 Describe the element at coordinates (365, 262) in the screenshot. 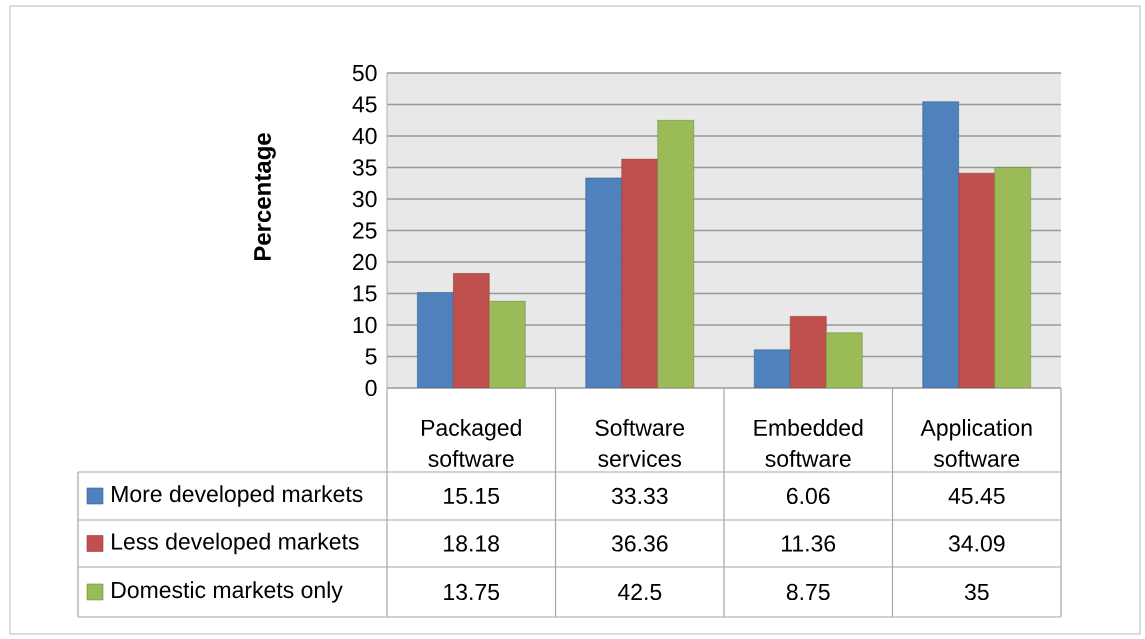

I see `y-tick-label: 20` at that location.